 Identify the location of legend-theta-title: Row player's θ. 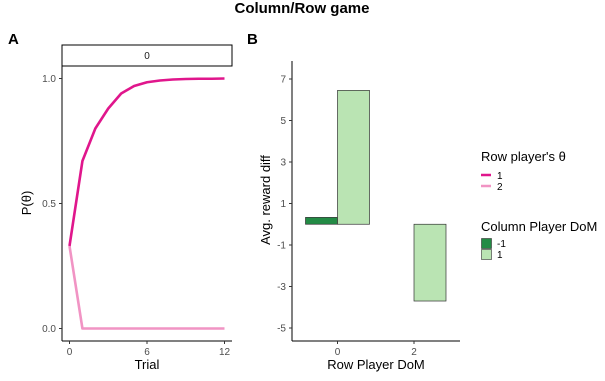
(523, 156).